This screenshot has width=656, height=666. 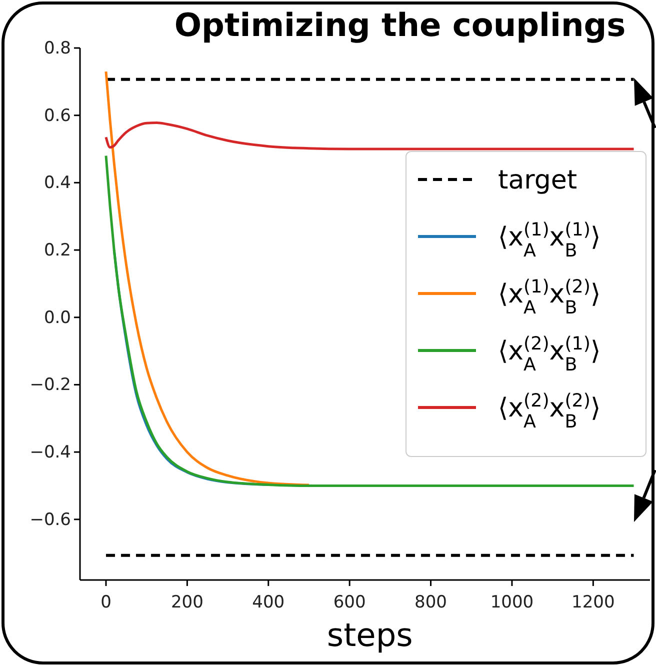 I want to click on y-tick-label: −0.6, so click(x=50, y=520).